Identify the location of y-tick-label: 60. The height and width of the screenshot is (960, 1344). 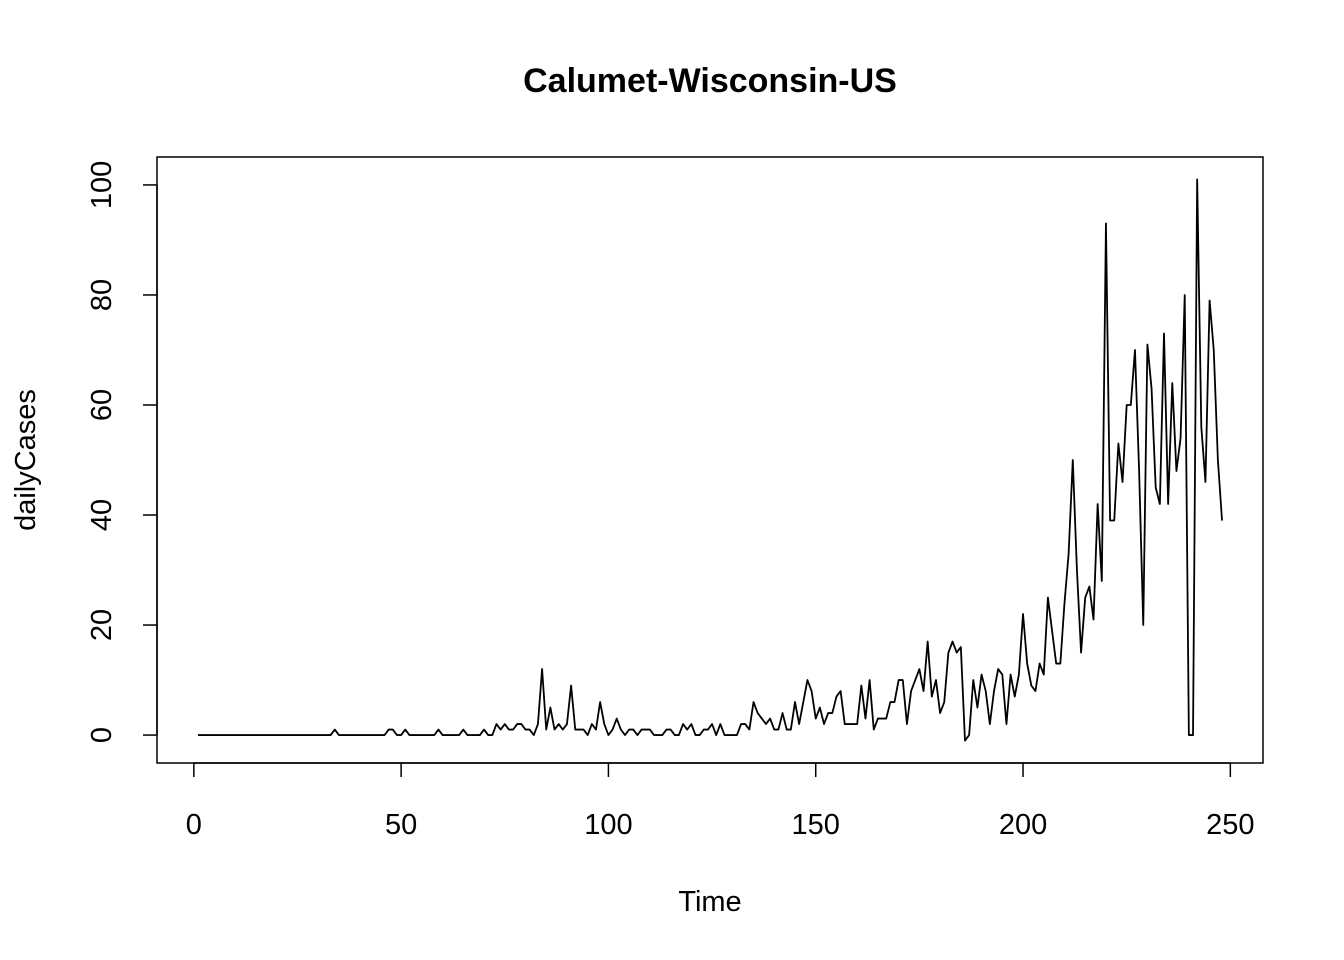
(102, 405).